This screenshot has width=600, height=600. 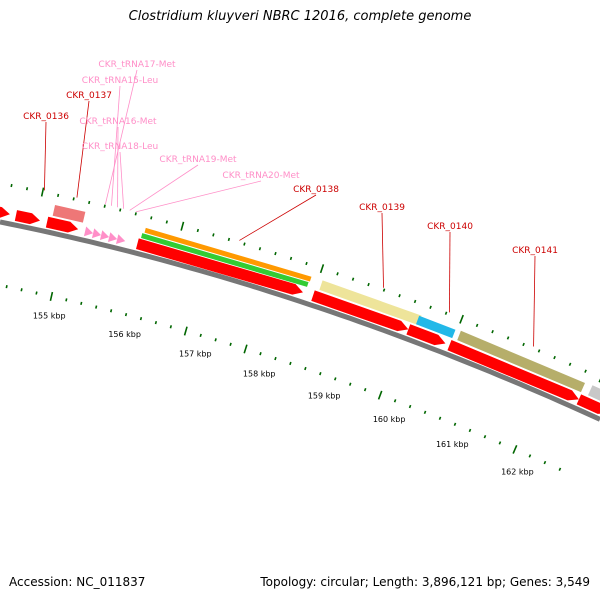 What do you see at coordinates (517, 471) in the screenshot?
I see `kbp-label: 162 kbp` at bounding box center [517, 471].